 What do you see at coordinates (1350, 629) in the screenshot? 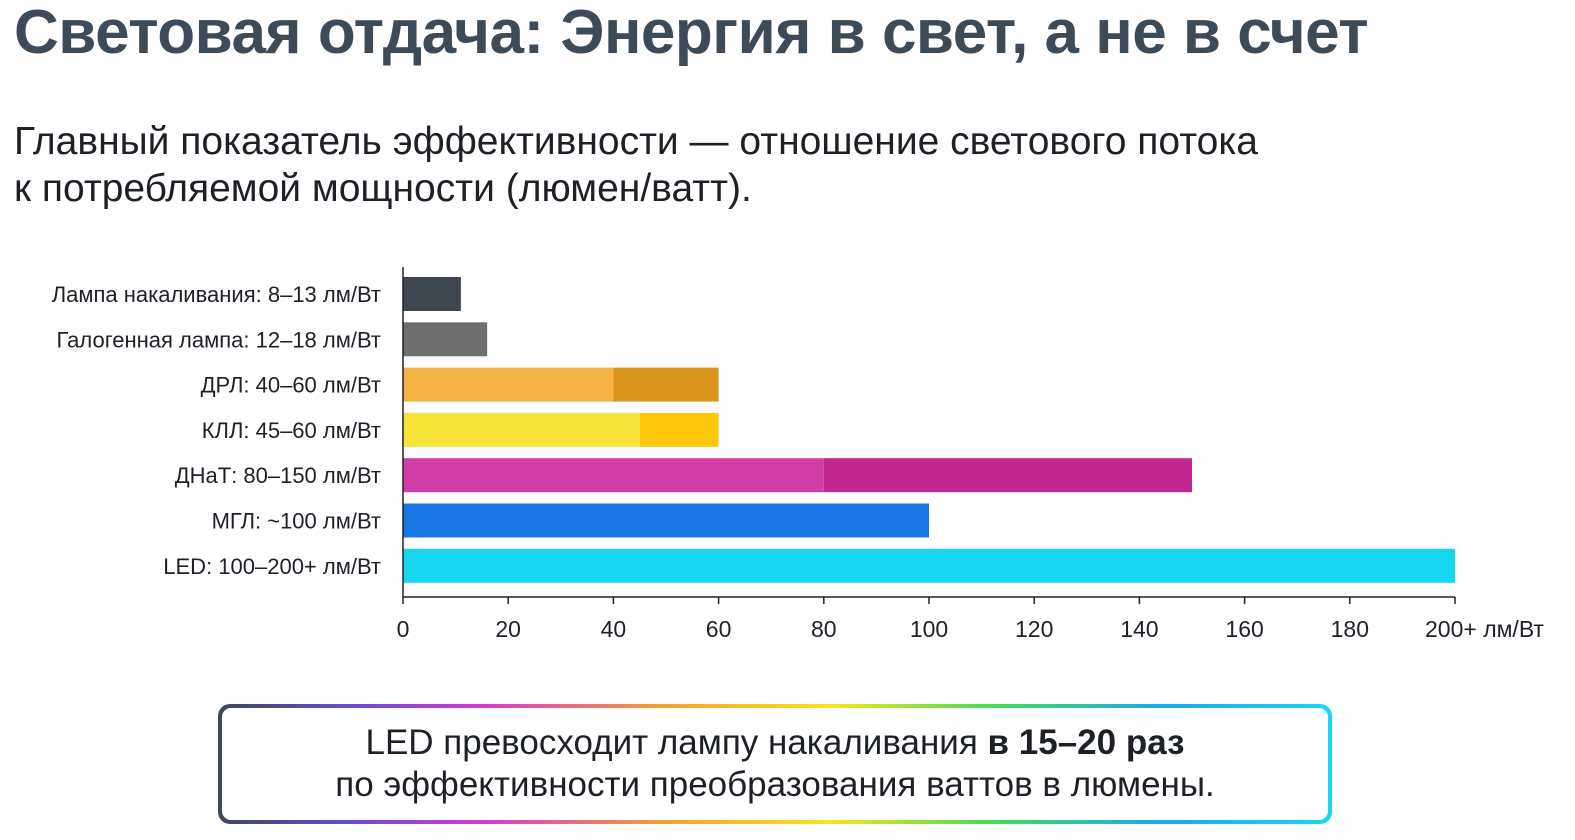
I see `x-tick-label-9: 180` at bounding box center [1350, 629].